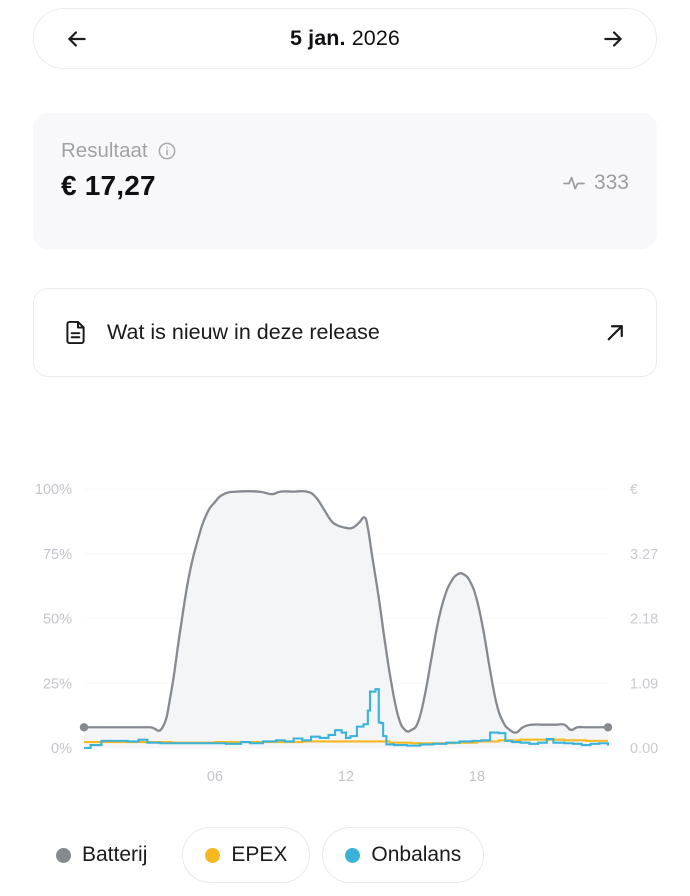  What do you see at coordinates (84, 727) in the screenshot?
I see `series-start-marker-batterij` at bounding box center [84, 727].